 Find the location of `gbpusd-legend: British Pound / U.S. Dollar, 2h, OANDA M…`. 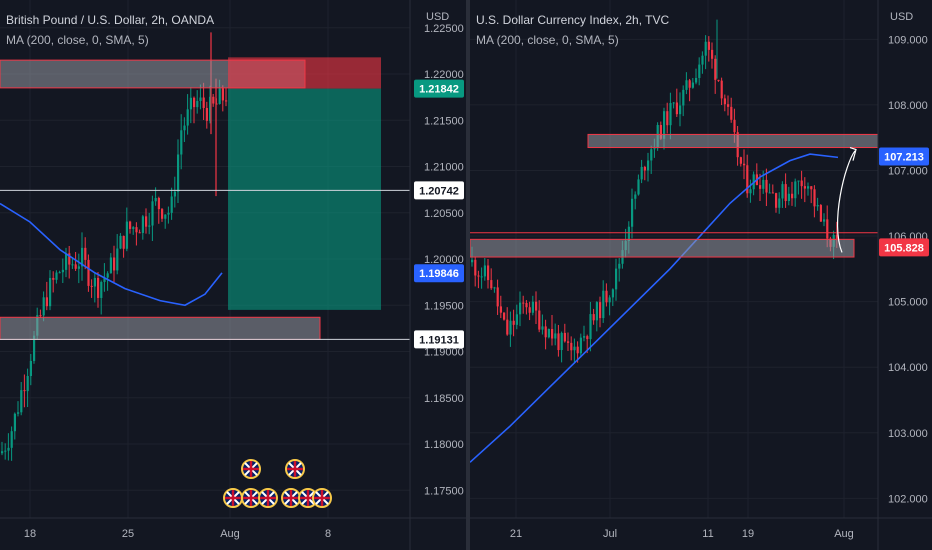

gbpusd-legend: British Pound / U.S. Dollar, 2h, OANDA M… is located at coordinates (110, 30).